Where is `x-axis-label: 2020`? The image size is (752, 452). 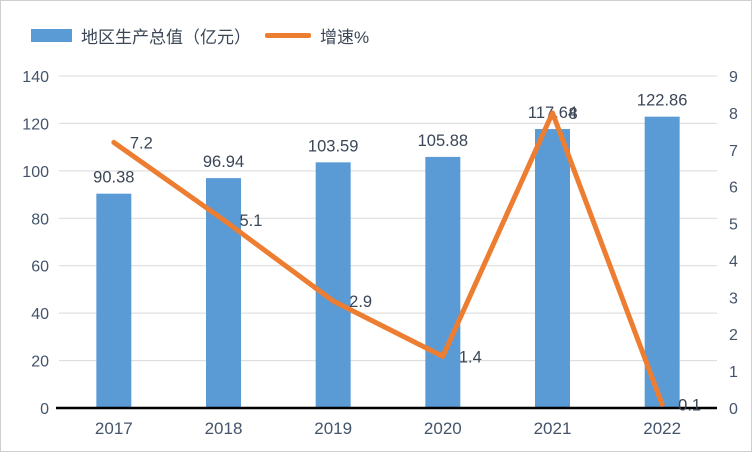 x-axis-label: 2020 is located at coordinates (443, 428).